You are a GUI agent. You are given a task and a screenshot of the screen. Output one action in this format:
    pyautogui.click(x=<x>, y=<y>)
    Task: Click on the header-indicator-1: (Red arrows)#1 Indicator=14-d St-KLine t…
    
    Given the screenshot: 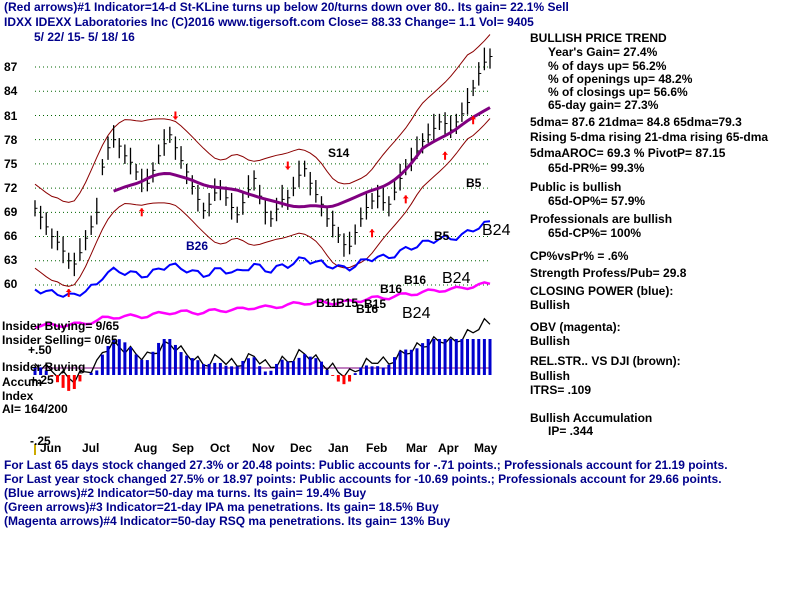 What is the action you would take?
    pyautogui.click(x=286, y=7)
    